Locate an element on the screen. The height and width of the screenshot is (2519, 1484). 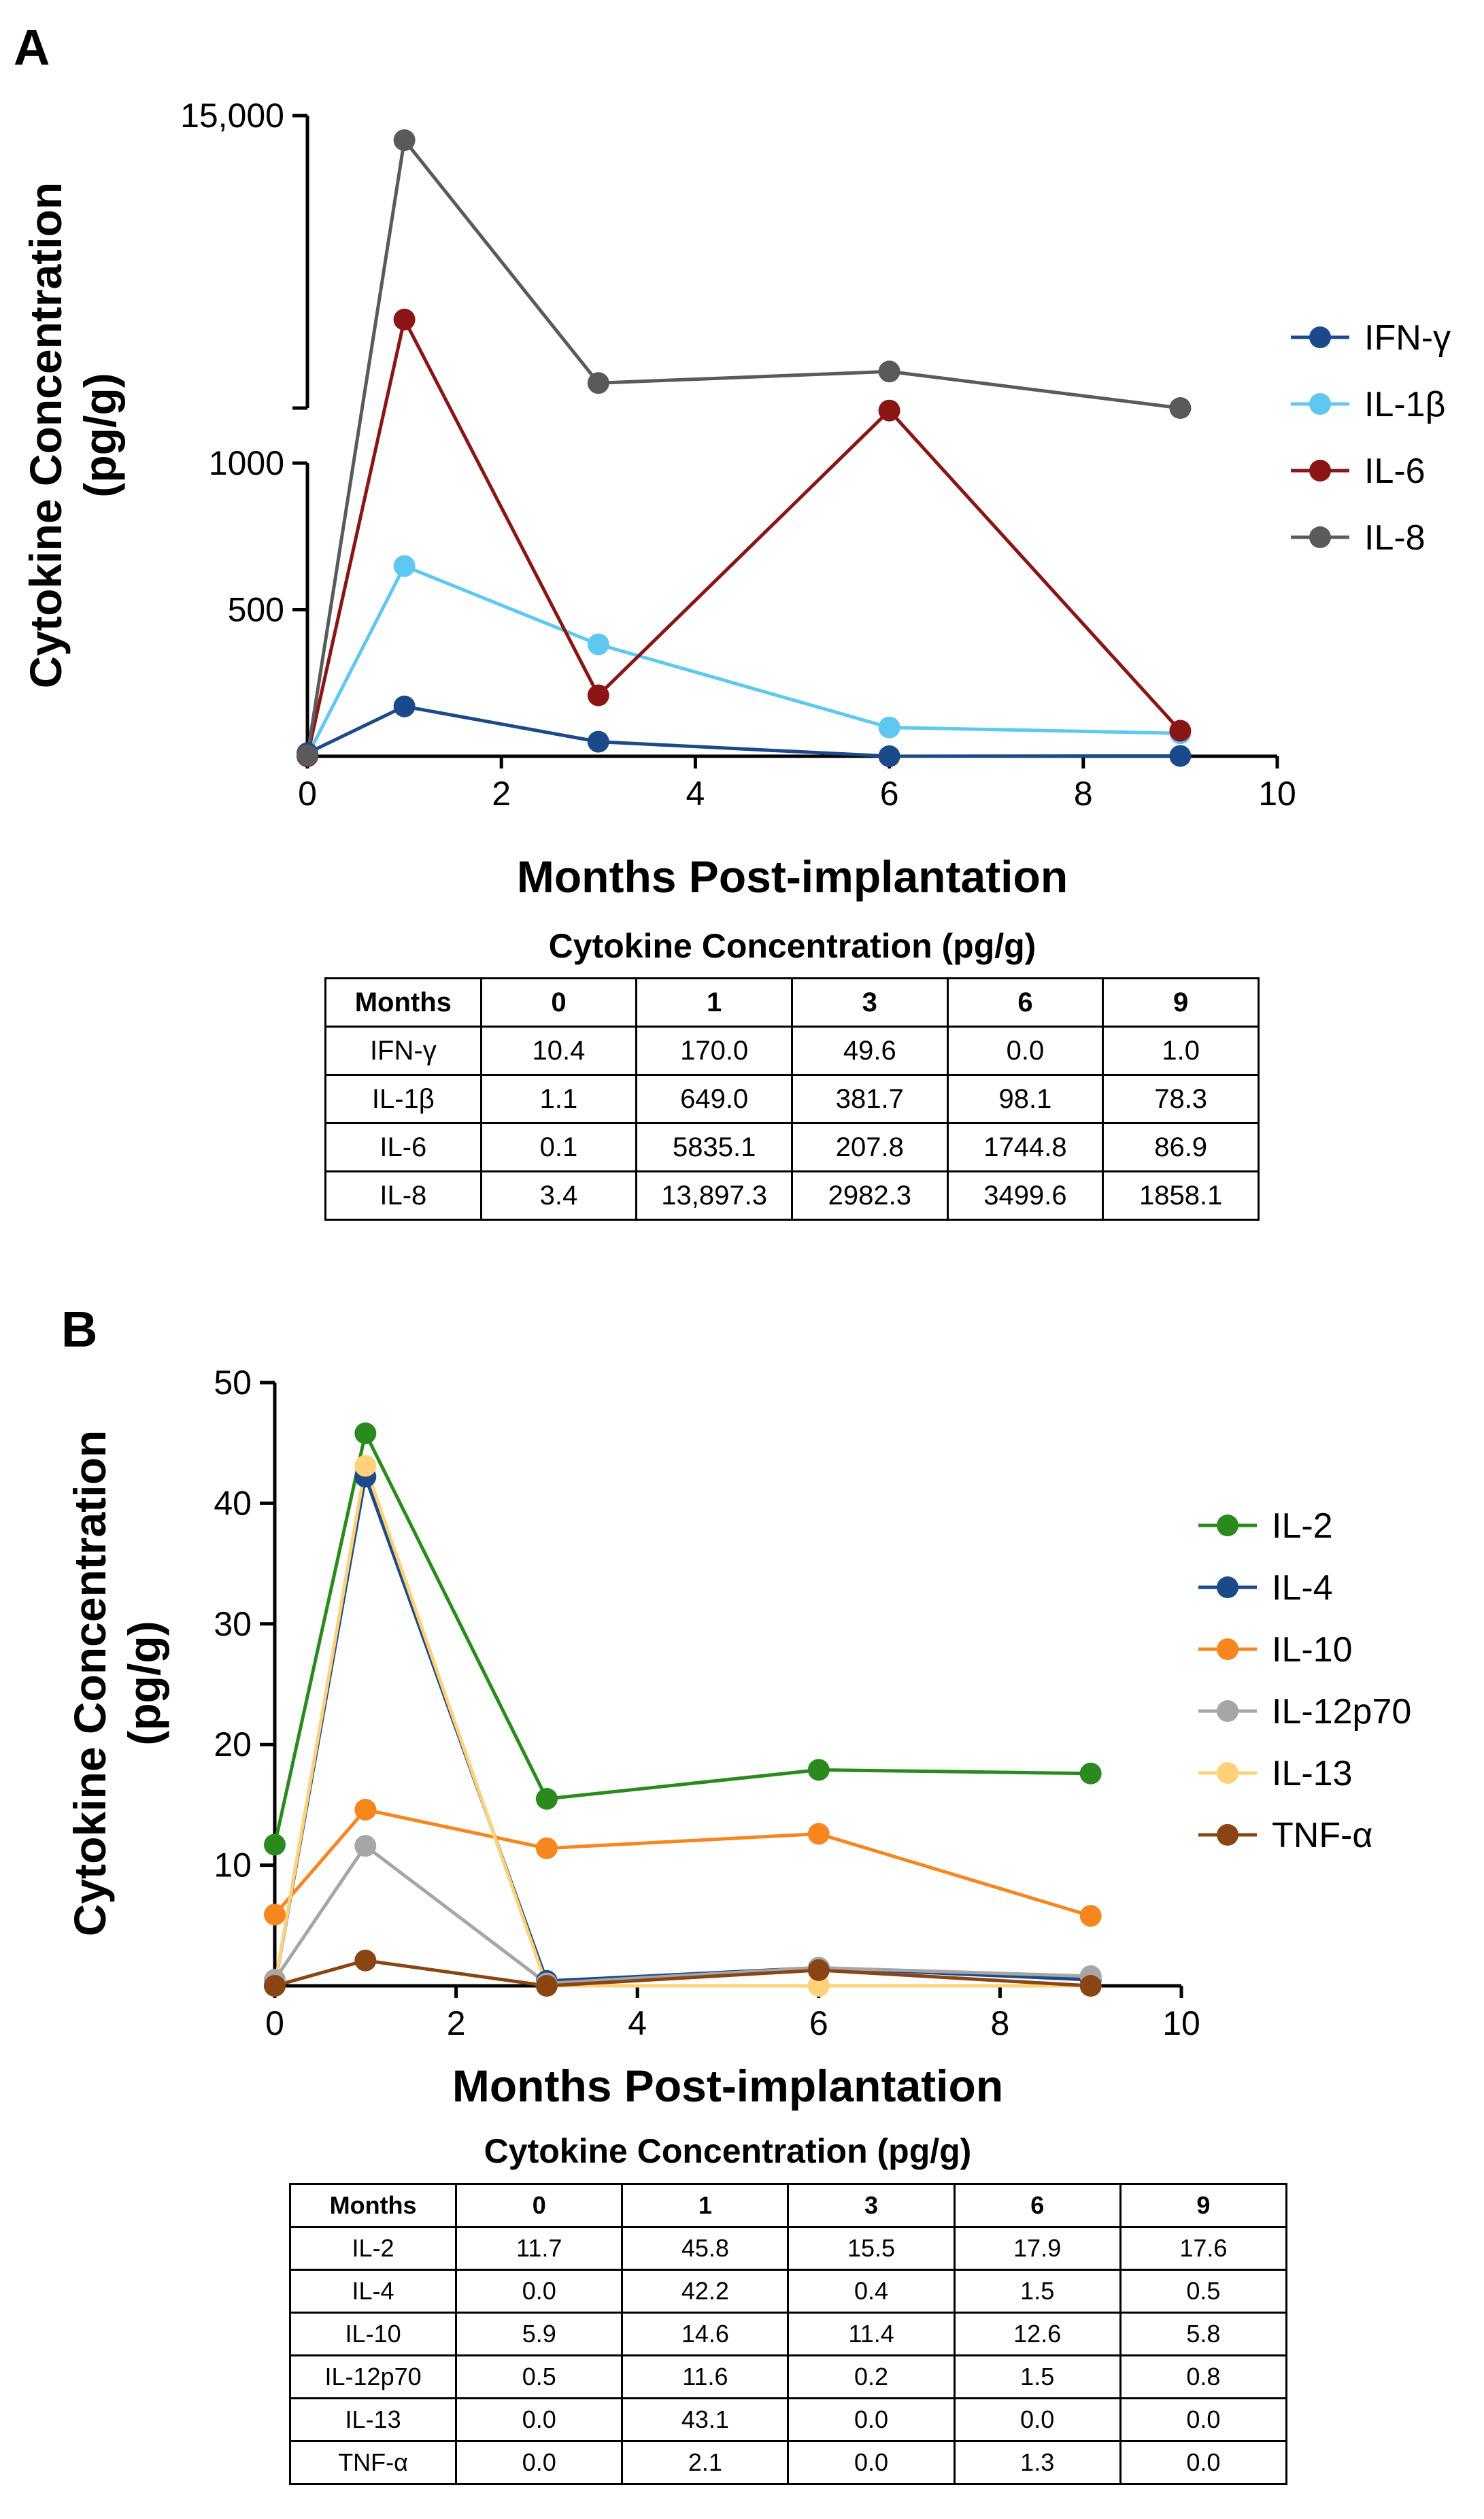
table-row: IFN-γ 10.4 170.0 49.6 0.0 1.0 is located at coordinates (792, 1051).